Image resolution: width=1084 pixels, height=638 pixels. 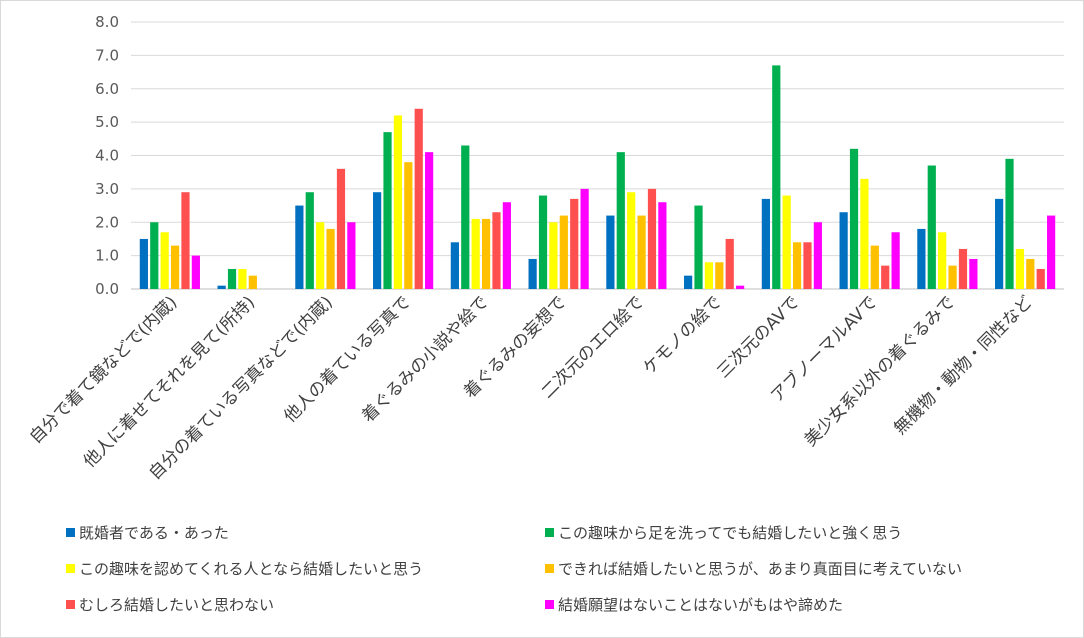 I want to click on category-label: 自分で着て鏡などで(内蔵), so click(x=104, y=370).